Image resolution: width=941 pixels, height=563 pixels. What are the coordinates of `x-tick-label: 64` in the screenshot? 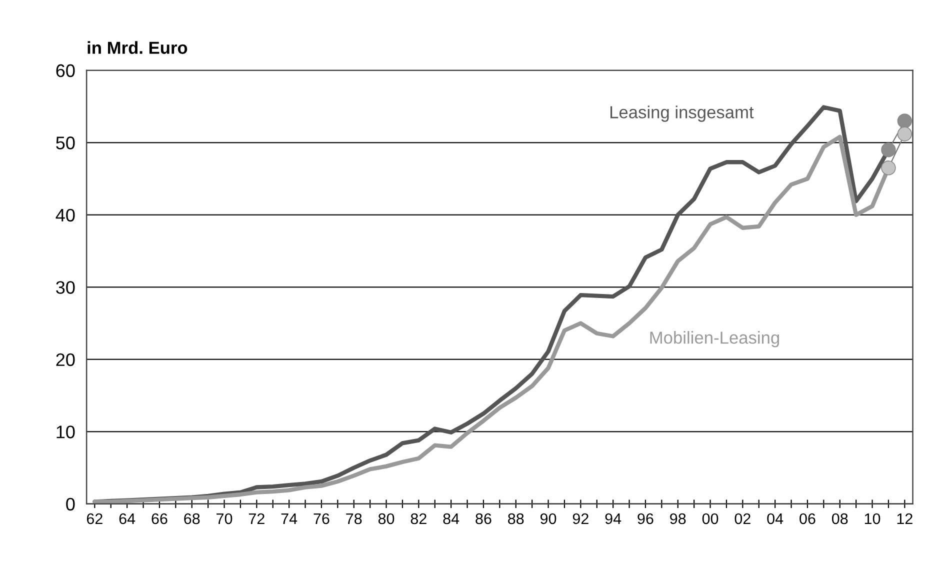 It's located at (127, 518).